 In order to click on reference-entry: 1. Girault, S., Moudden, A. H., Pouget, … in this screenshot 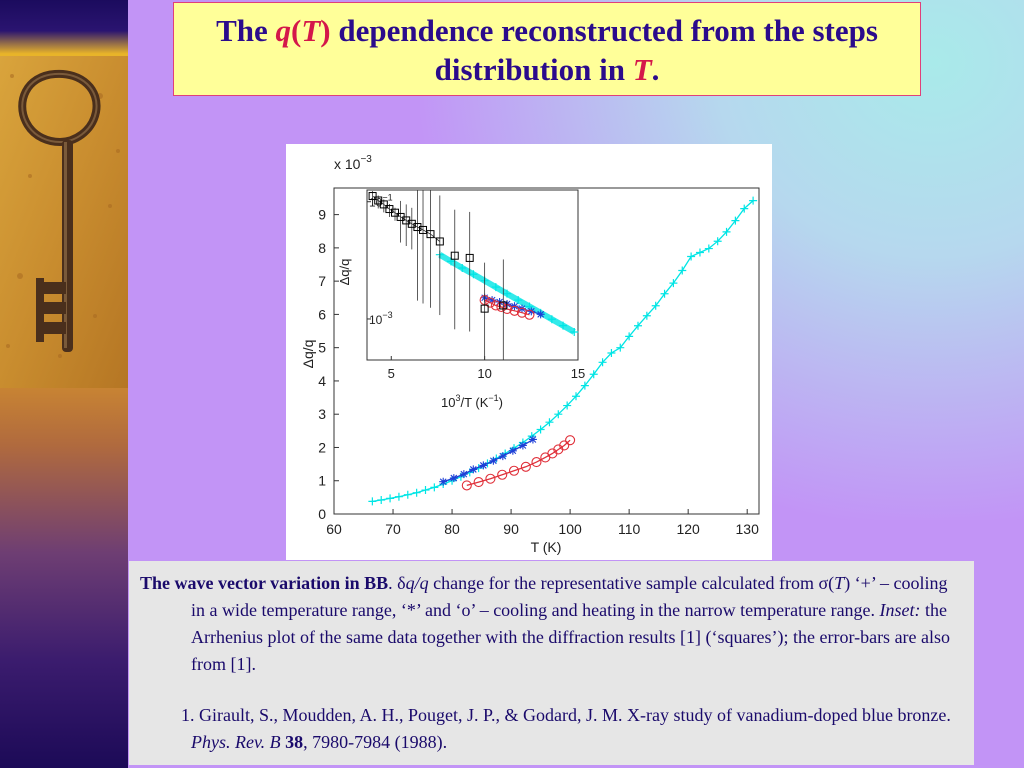, I will do `click(551, 729)`.